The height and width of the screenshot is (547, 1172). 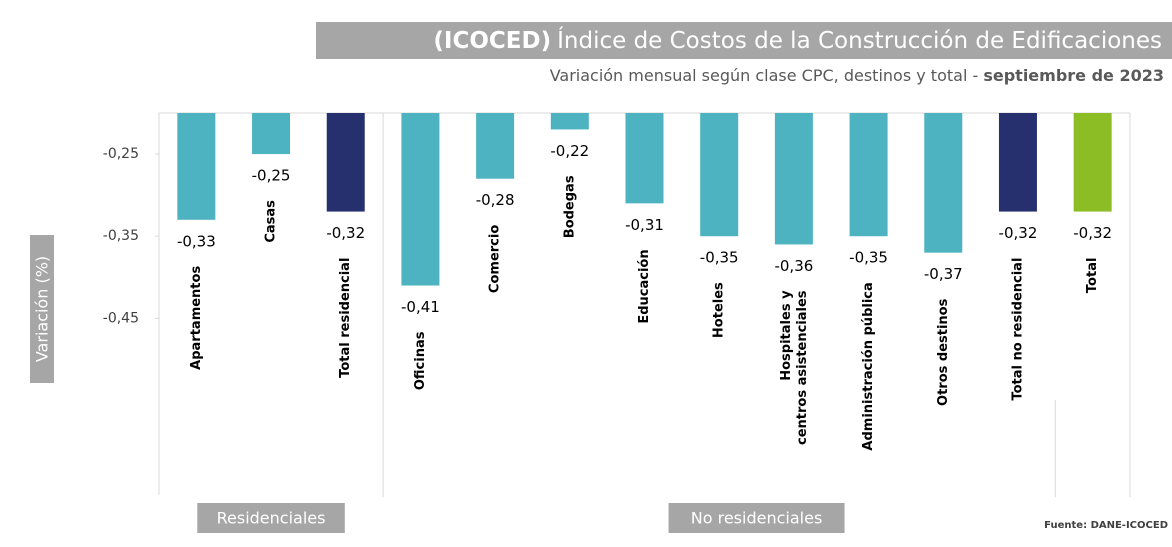 I want to click on value-label: -0,31, so click(x=644, y=225).